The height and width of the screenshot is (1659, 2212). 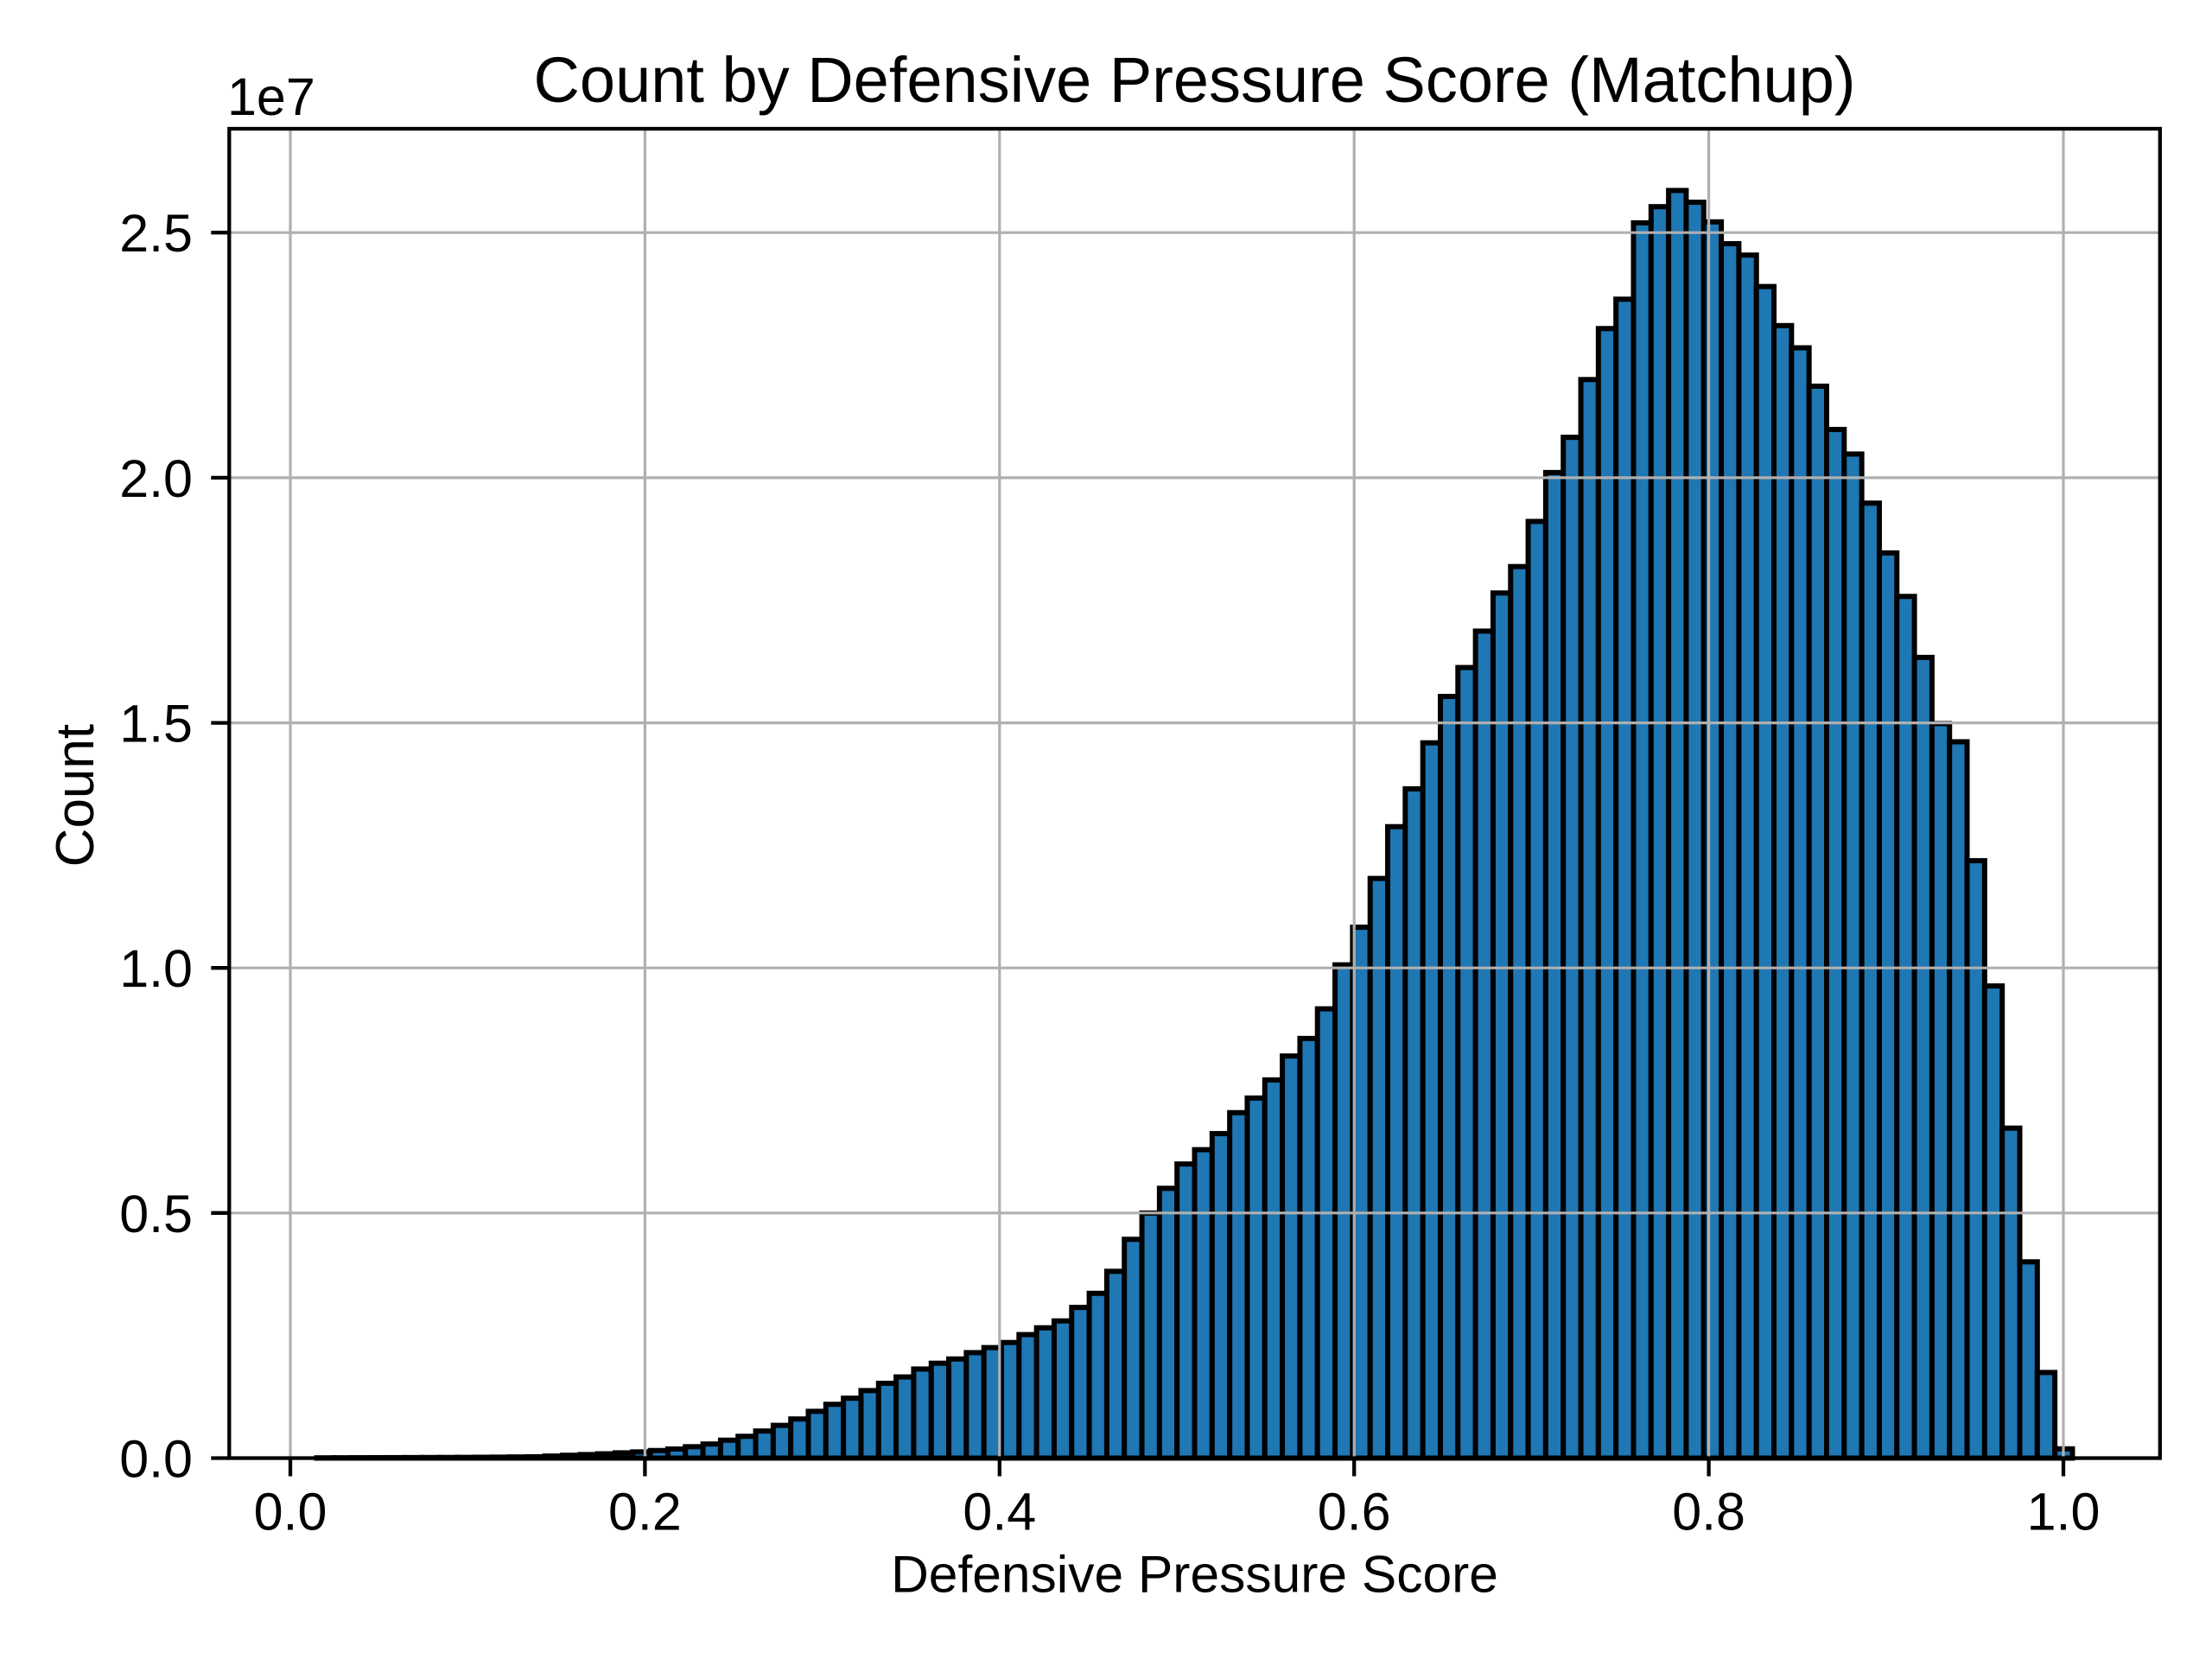 What do you see at coordinates (1194, 1573) in the screenshot?
I see `svg-text: Defensive Pressure Score` at bounding box center [1194, 1573].